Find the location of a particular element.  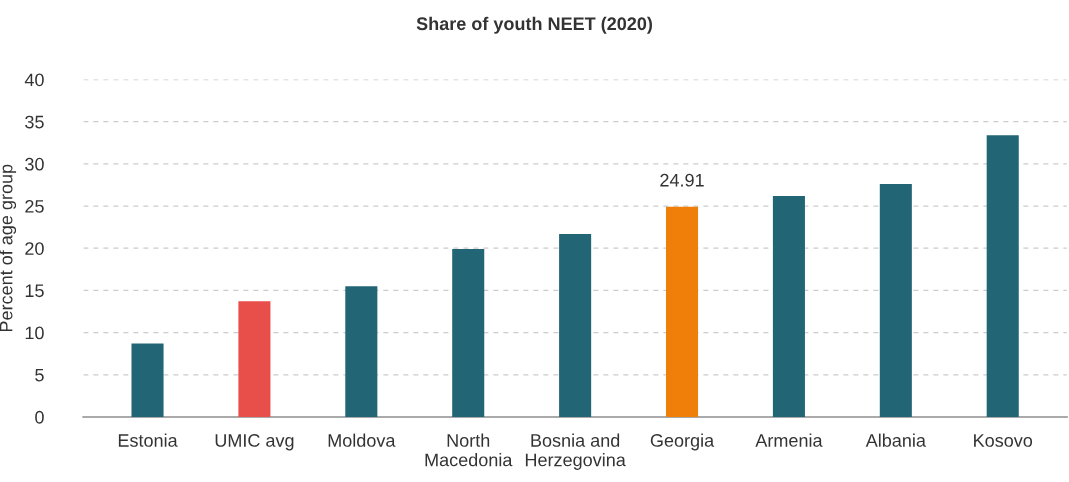

x-tick-label: Bosnia and Herzegovina is located at coordinates (575, 451).